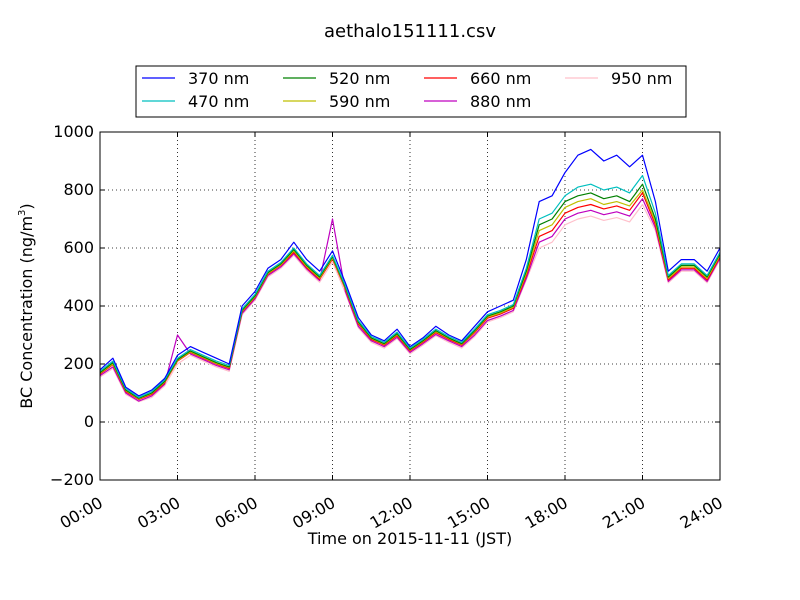  Describe the element at coordinates (89, 421) in the screenshot. I see `y-tick-label: 0` at that location.